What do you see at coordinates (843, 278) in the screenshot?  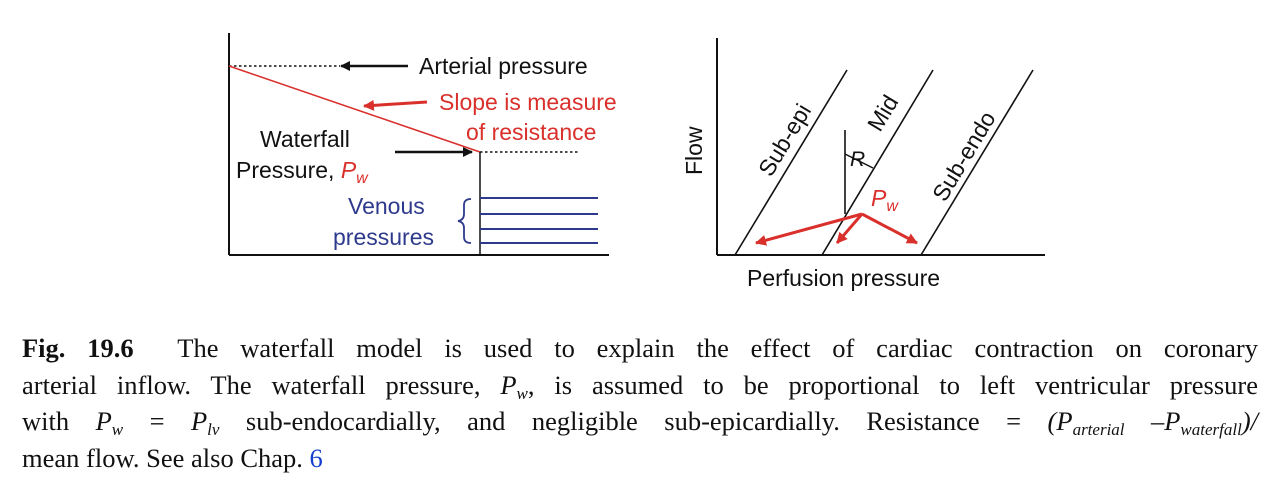 I see `perfusion-axis-label: Perfusion pressure` at bounding box center [843, 278].